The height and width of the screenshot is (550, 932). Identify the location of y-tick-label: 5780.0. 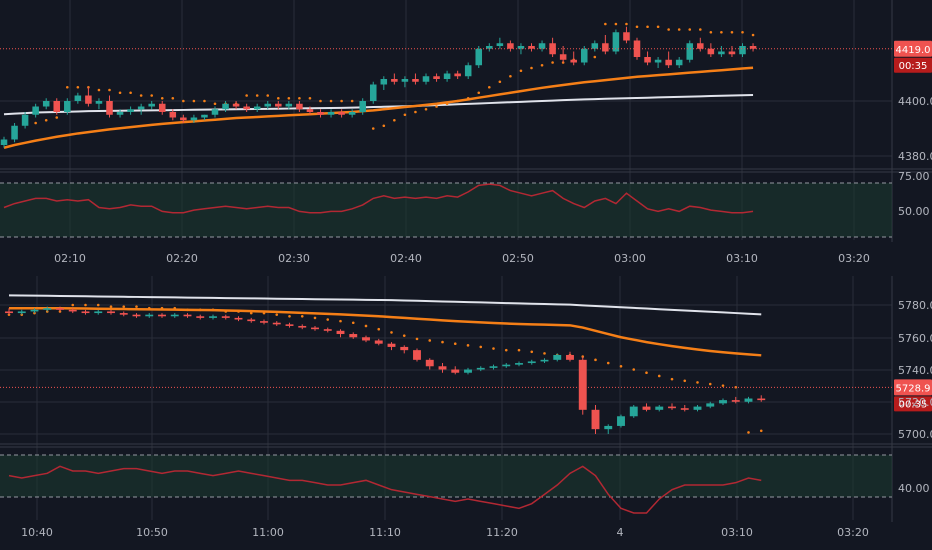
(915, 305).